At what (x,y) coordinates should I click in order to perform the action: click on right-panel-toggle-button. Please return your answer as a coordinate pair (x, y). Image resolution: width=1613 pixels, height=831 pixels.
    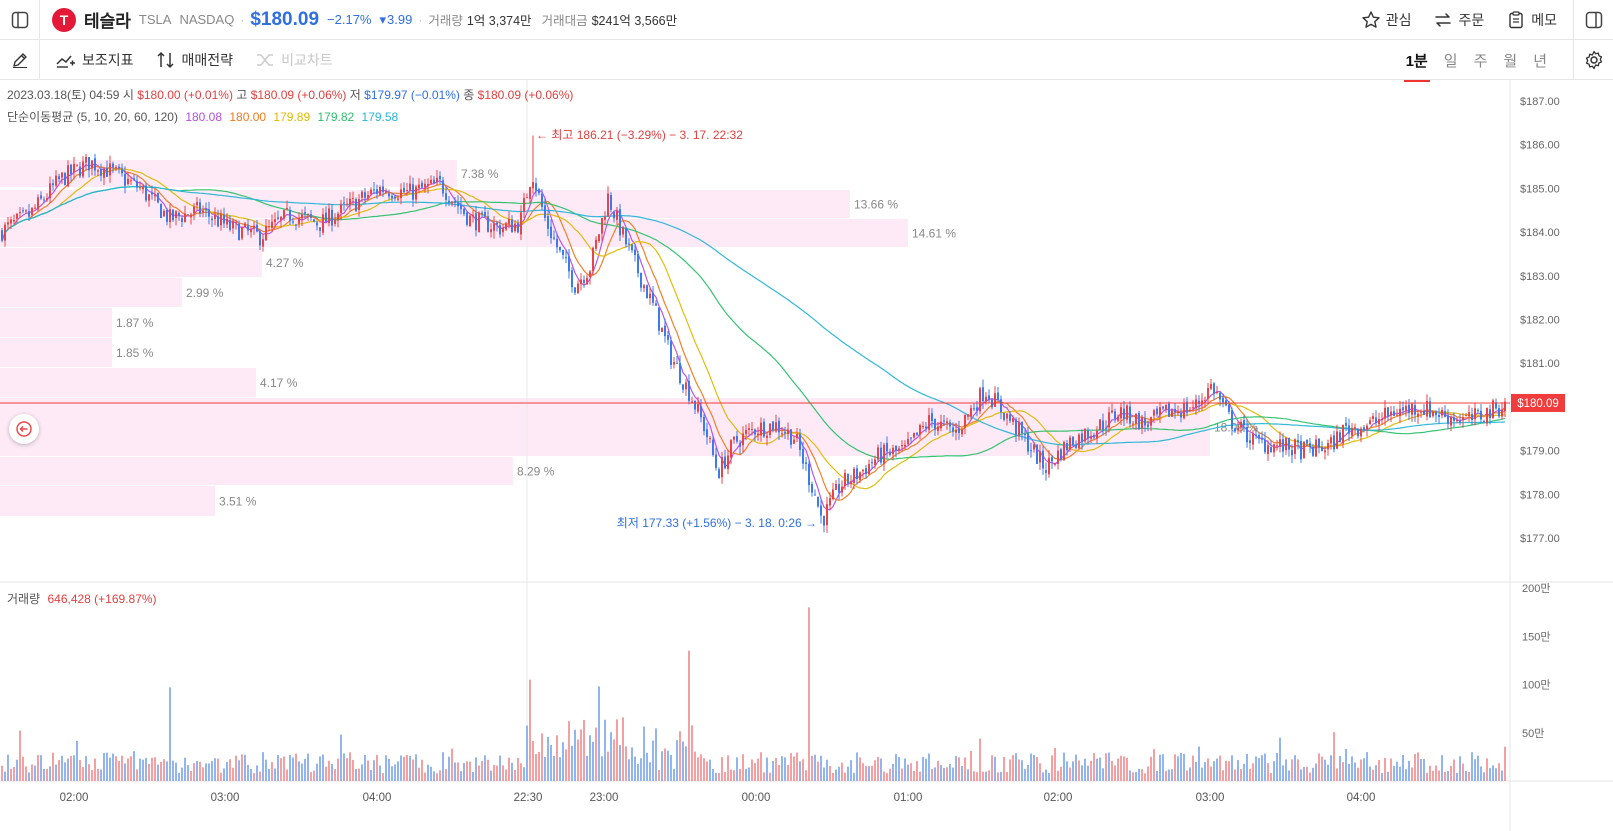
    Looking at the image, I should click on (1593, 20).